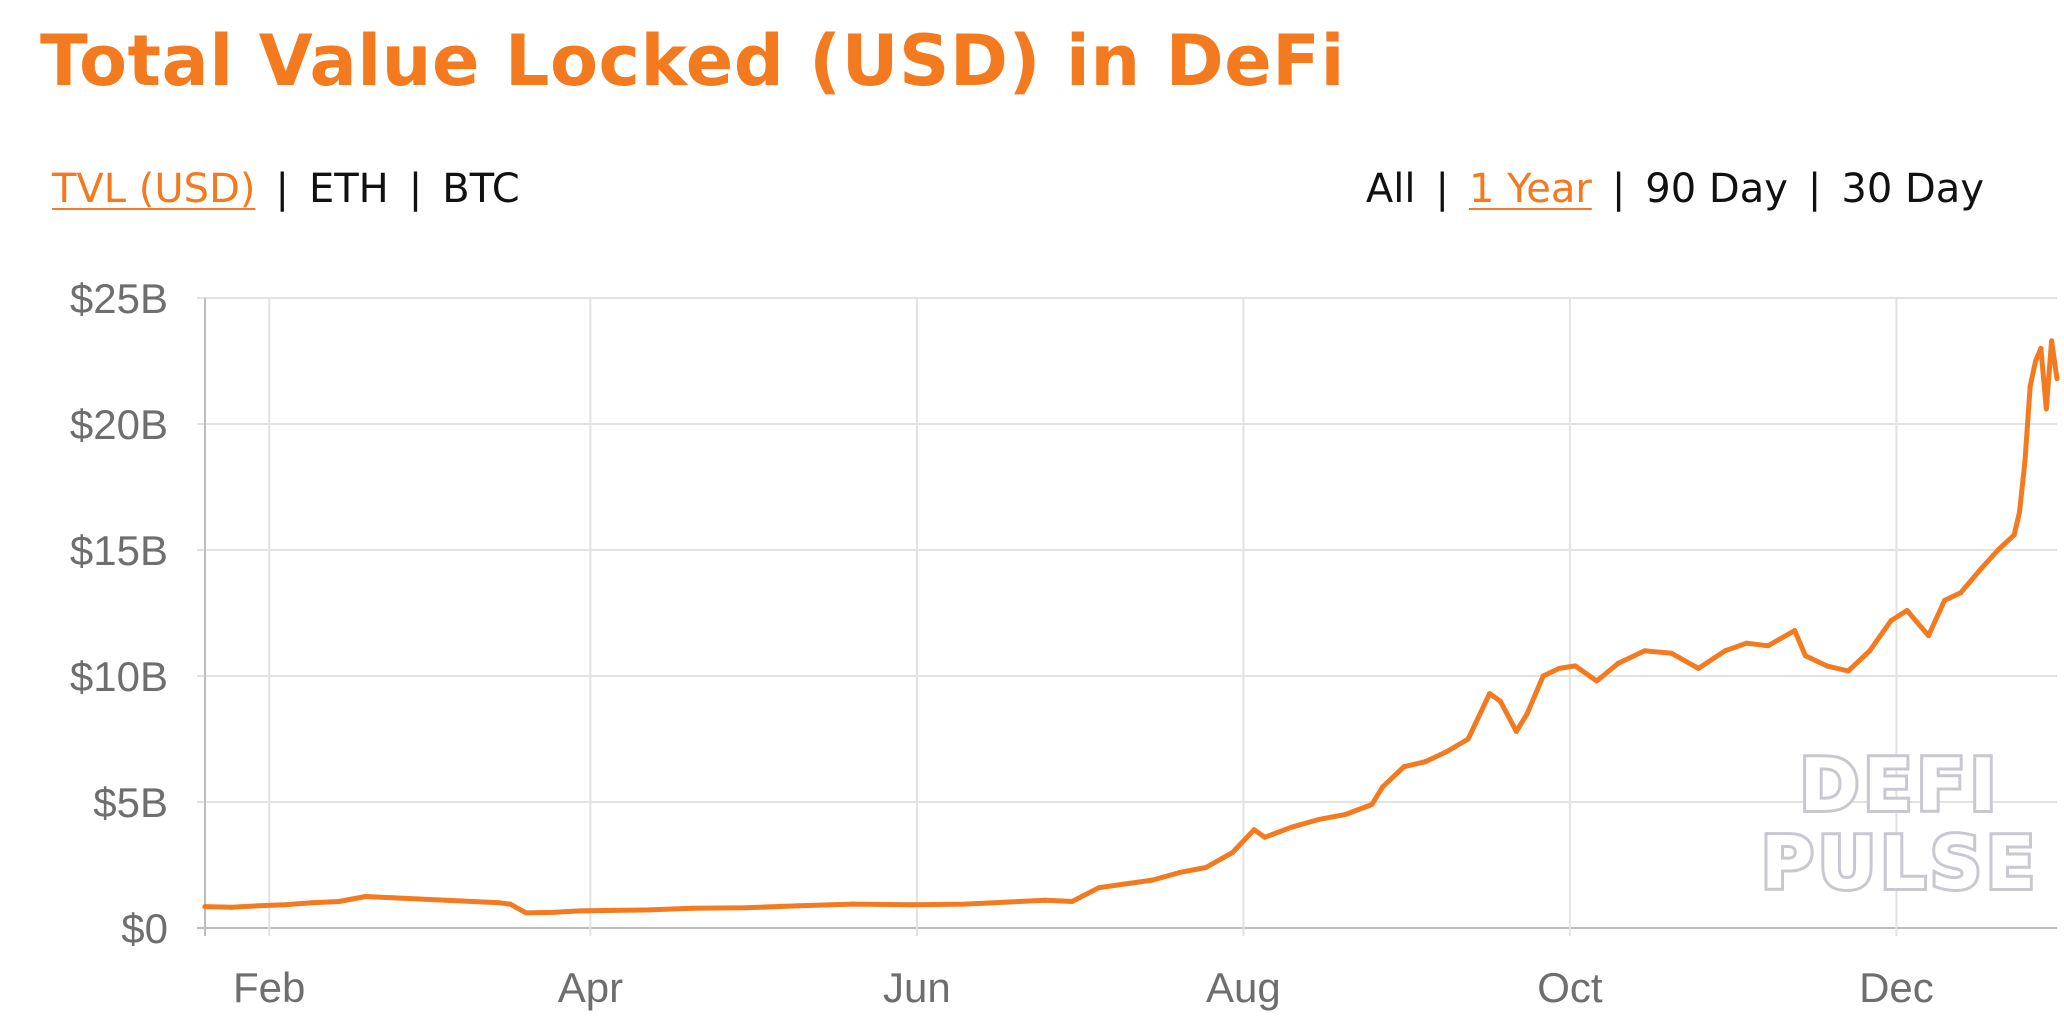  What do you see at coordinates (590, 987) in the screenshot?
I see `x-tick-label: Apr` at bounding box center [590, 987].